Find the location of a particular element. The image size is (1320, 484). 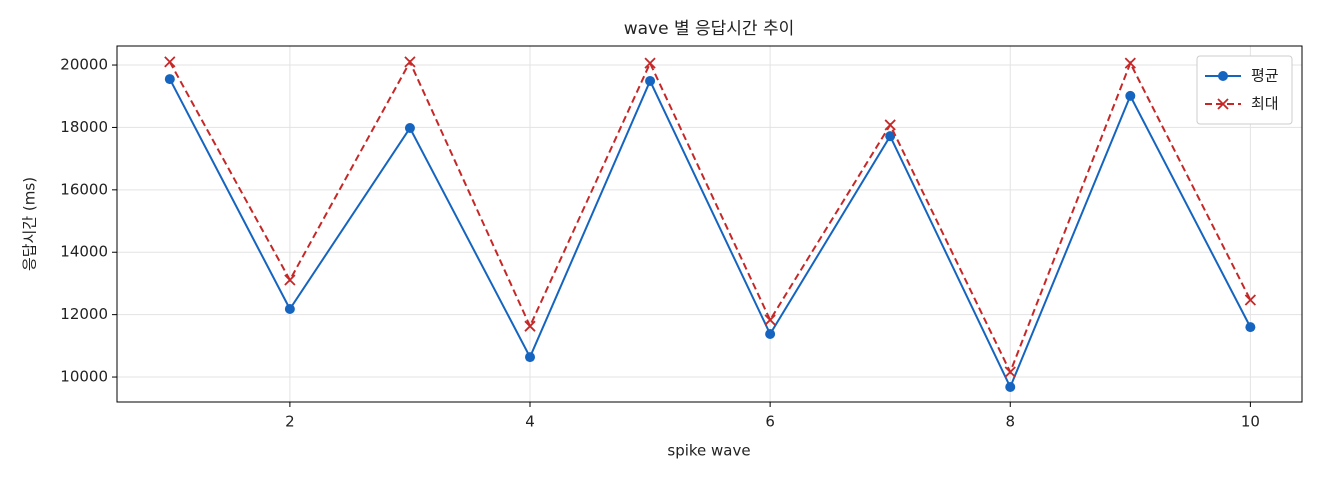

y-tick-label: 14000 is located at coordinates (84, 252).